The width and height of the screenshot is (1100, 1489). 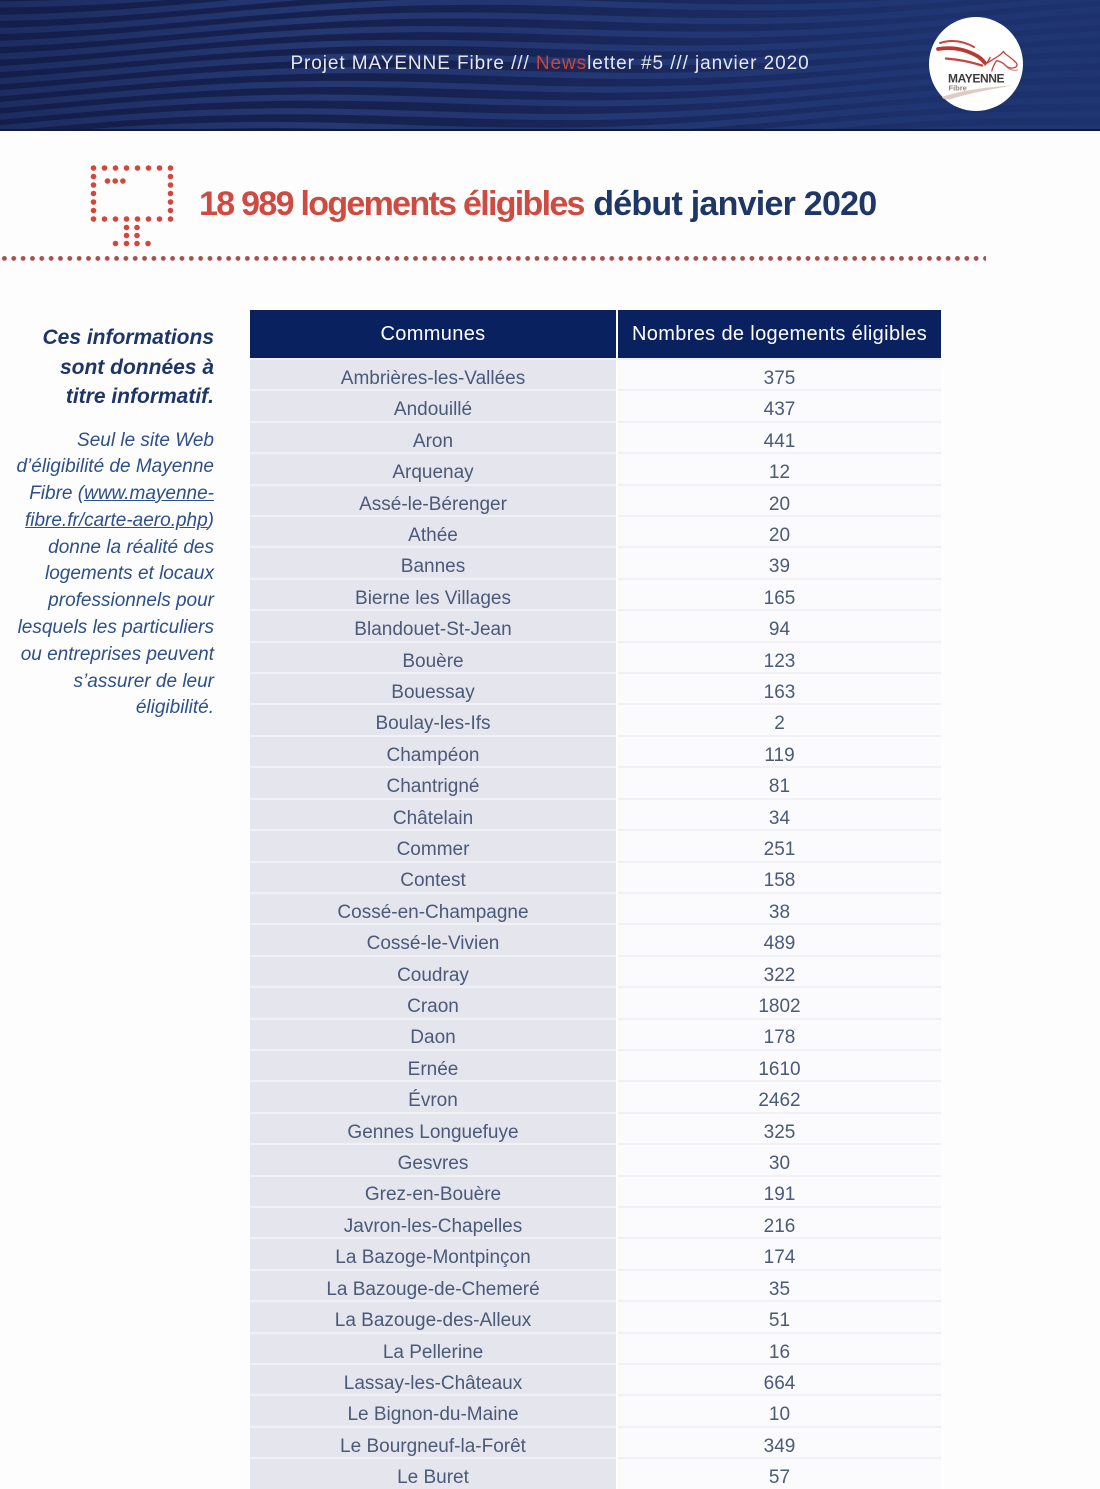 I want to click on svg-text: MAYENNE, so click(x=976, y=79).